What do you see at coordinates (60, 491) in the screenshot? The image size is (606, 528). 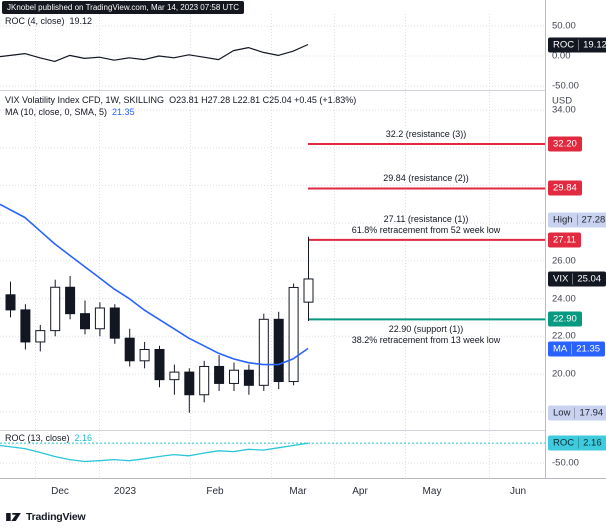 I see `time-label-Dec: Dec` at bounding box center [60, 491].